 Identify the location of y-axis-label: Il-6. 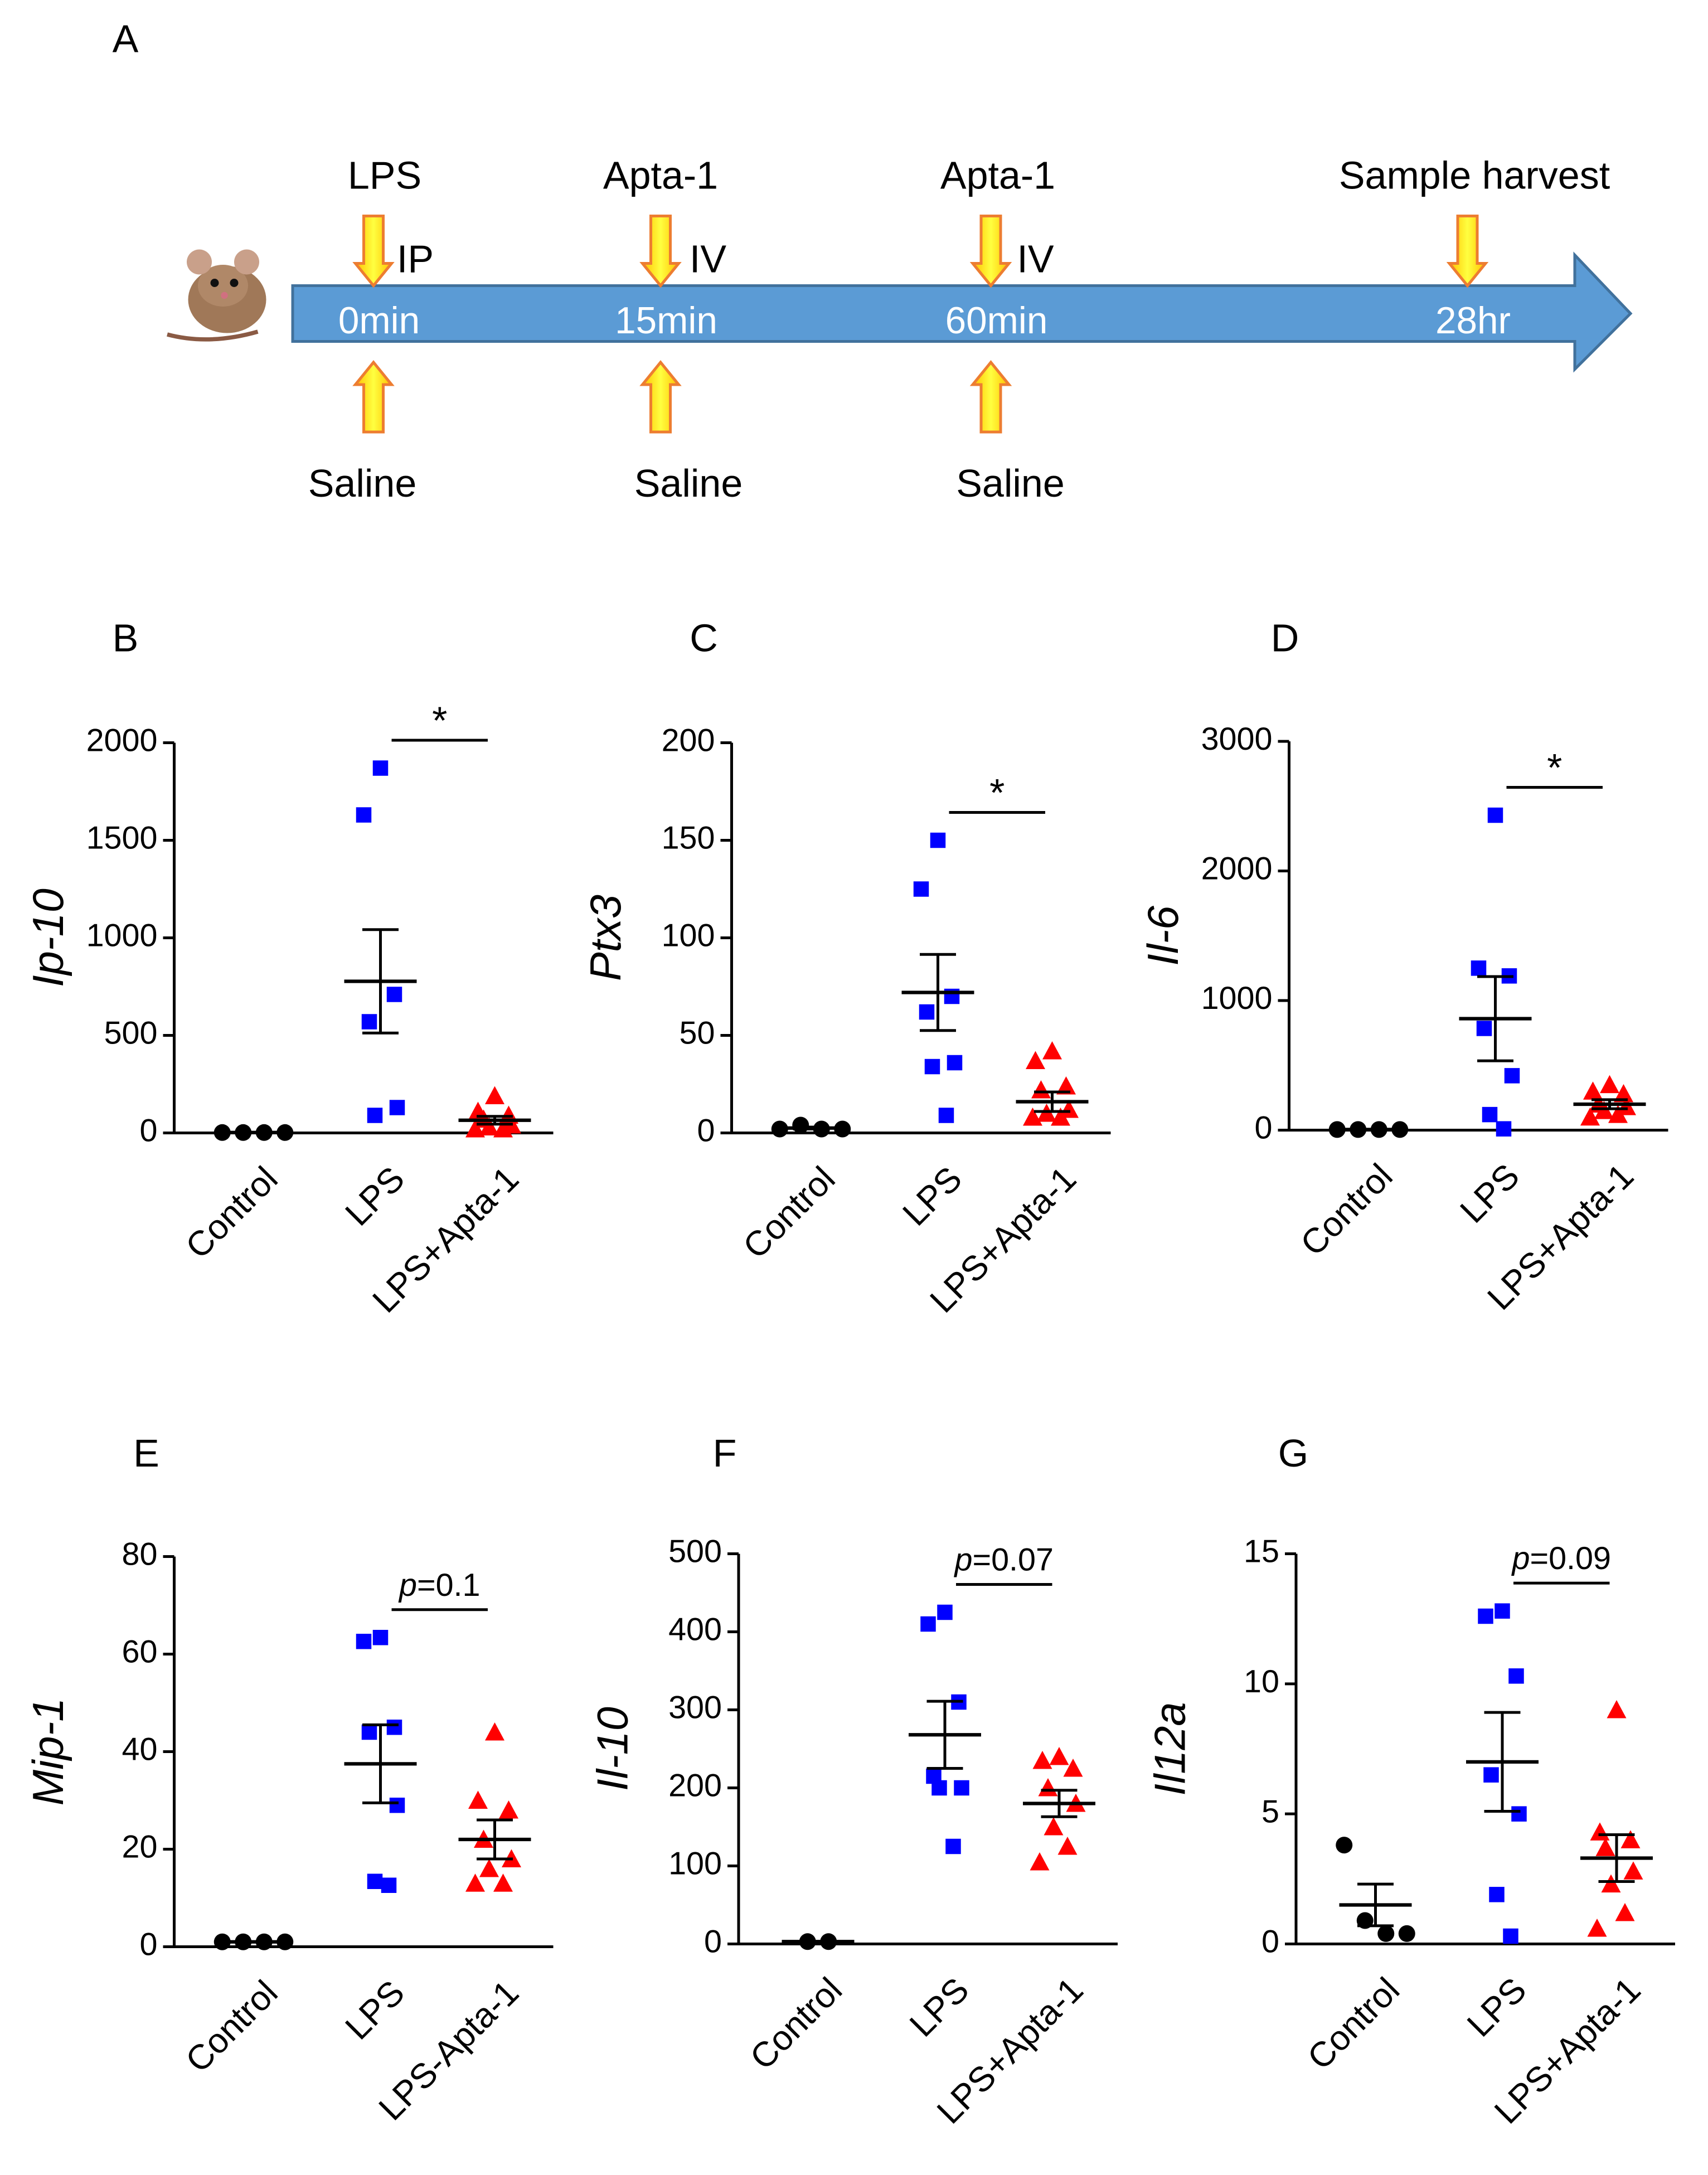
(1163, 935).